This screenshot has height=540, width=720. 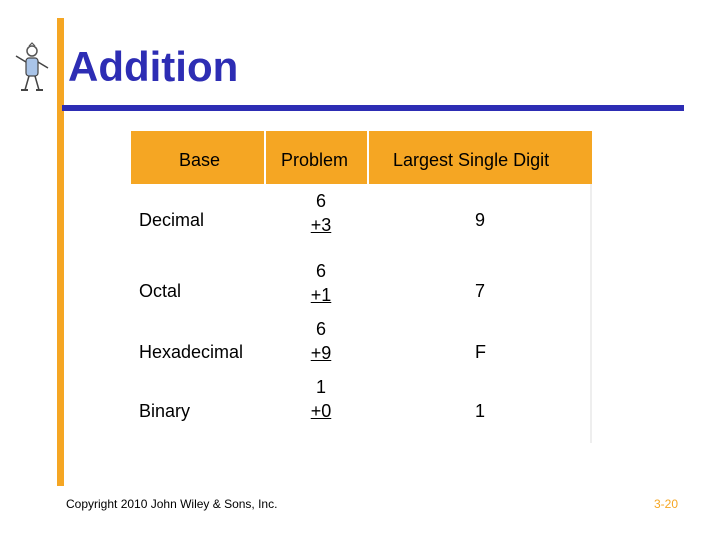 I want to click on copyright-footer: Copyright 2010 John Wiley & Sons, Inc., so click(x=172, y=504).